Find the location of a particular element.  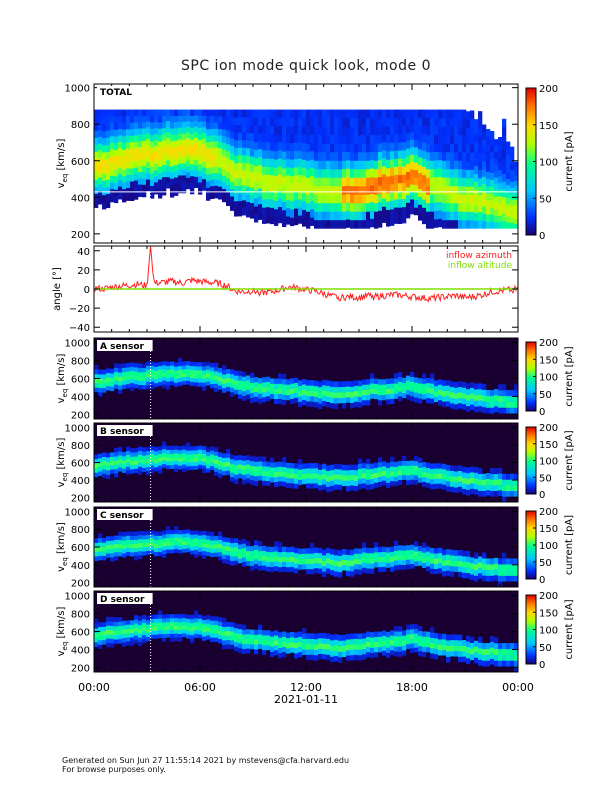

colorbar-tick-label: 150 is located at coordinates (548, 126).